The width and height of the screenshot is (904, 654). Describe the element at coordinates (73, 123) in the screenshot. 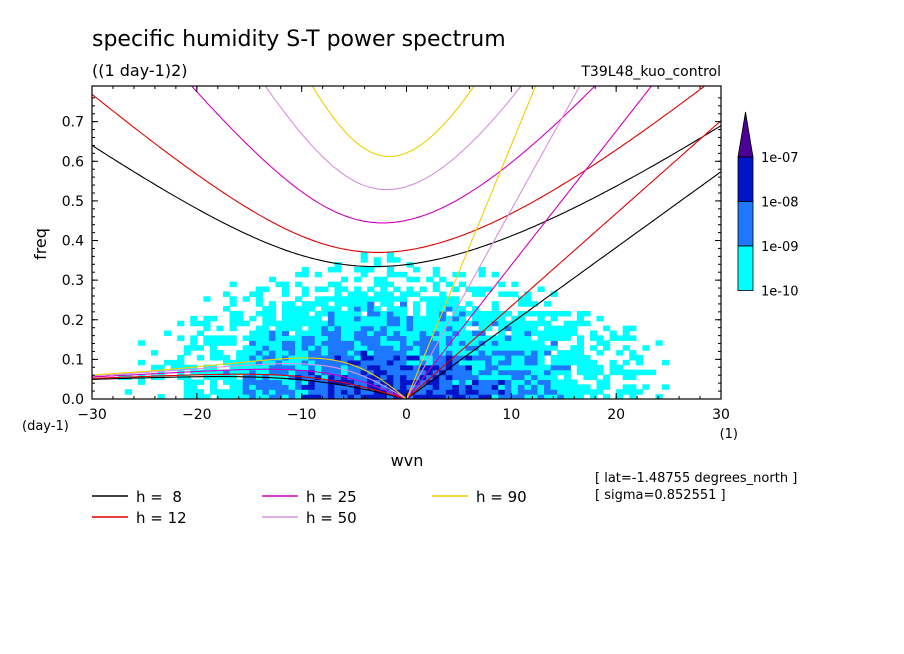

I see `y-tick-label: 0.7` at that location.